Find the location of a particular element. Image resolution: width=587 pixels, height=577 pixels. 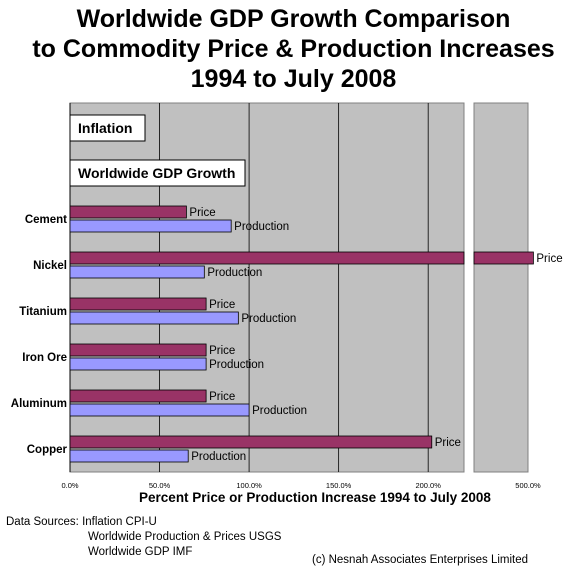

data-label-0-1: Price is located at coordinates (549, 259).